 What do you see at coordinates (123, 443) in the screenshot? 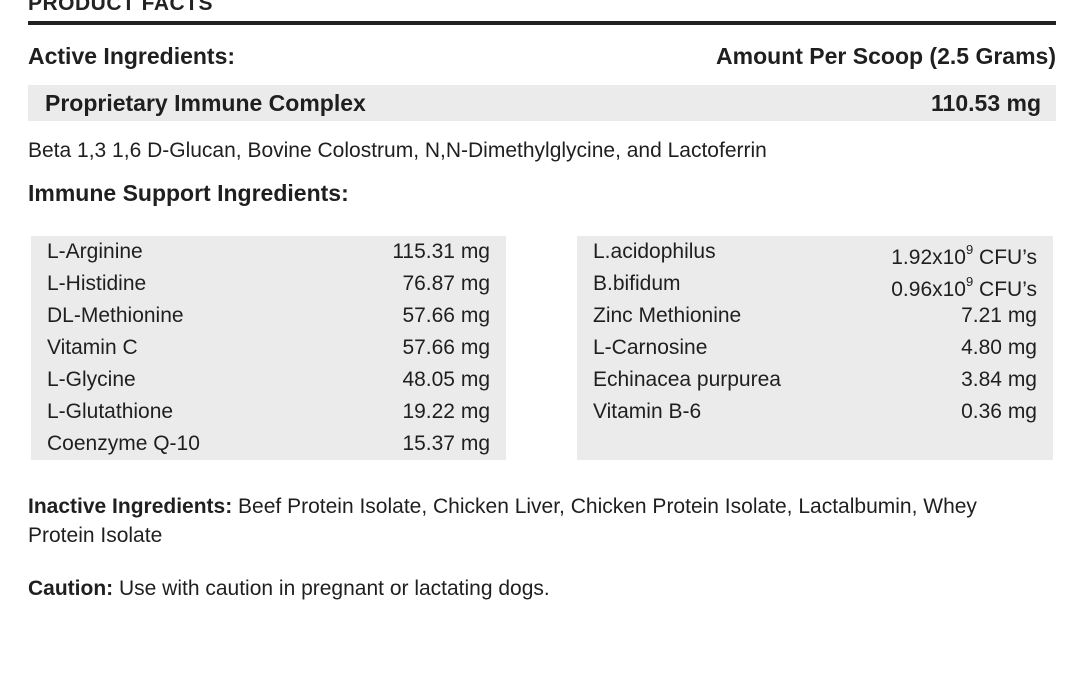
I see `ingredient-name: Coenzyme Q-10` at bounding box center [123, 443].